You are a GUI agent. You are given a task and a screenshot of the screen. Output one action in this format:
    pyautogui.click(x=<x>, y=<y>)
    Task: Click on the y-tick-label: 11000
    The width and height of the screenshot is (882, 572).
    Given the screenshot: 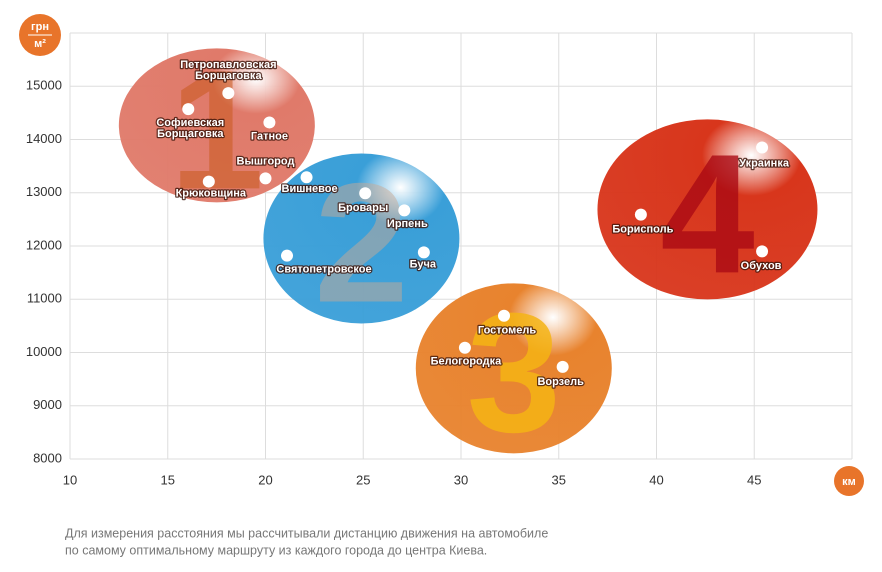 What is the action you would take?
    pyautogui.click(x=44, y=298)
    